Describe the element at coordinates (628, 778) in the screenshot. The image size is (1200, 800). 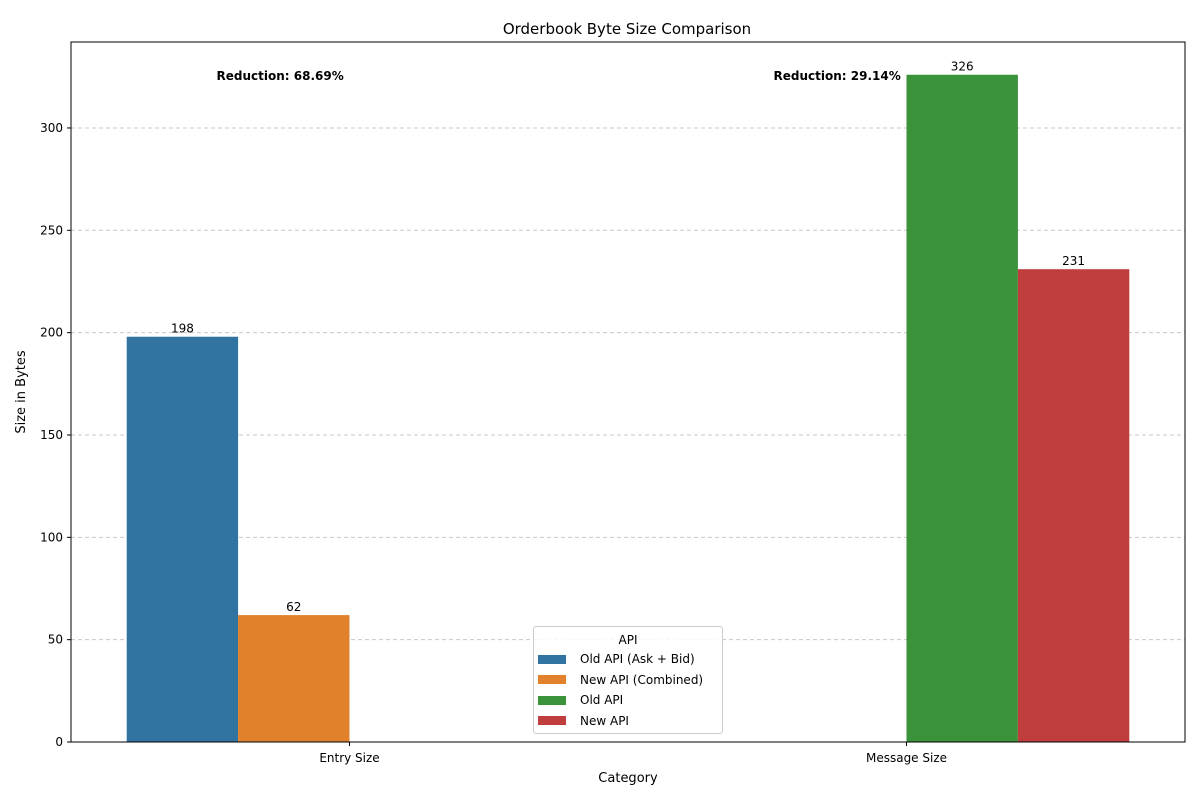
I see `x-axis-label: Category` at that location.